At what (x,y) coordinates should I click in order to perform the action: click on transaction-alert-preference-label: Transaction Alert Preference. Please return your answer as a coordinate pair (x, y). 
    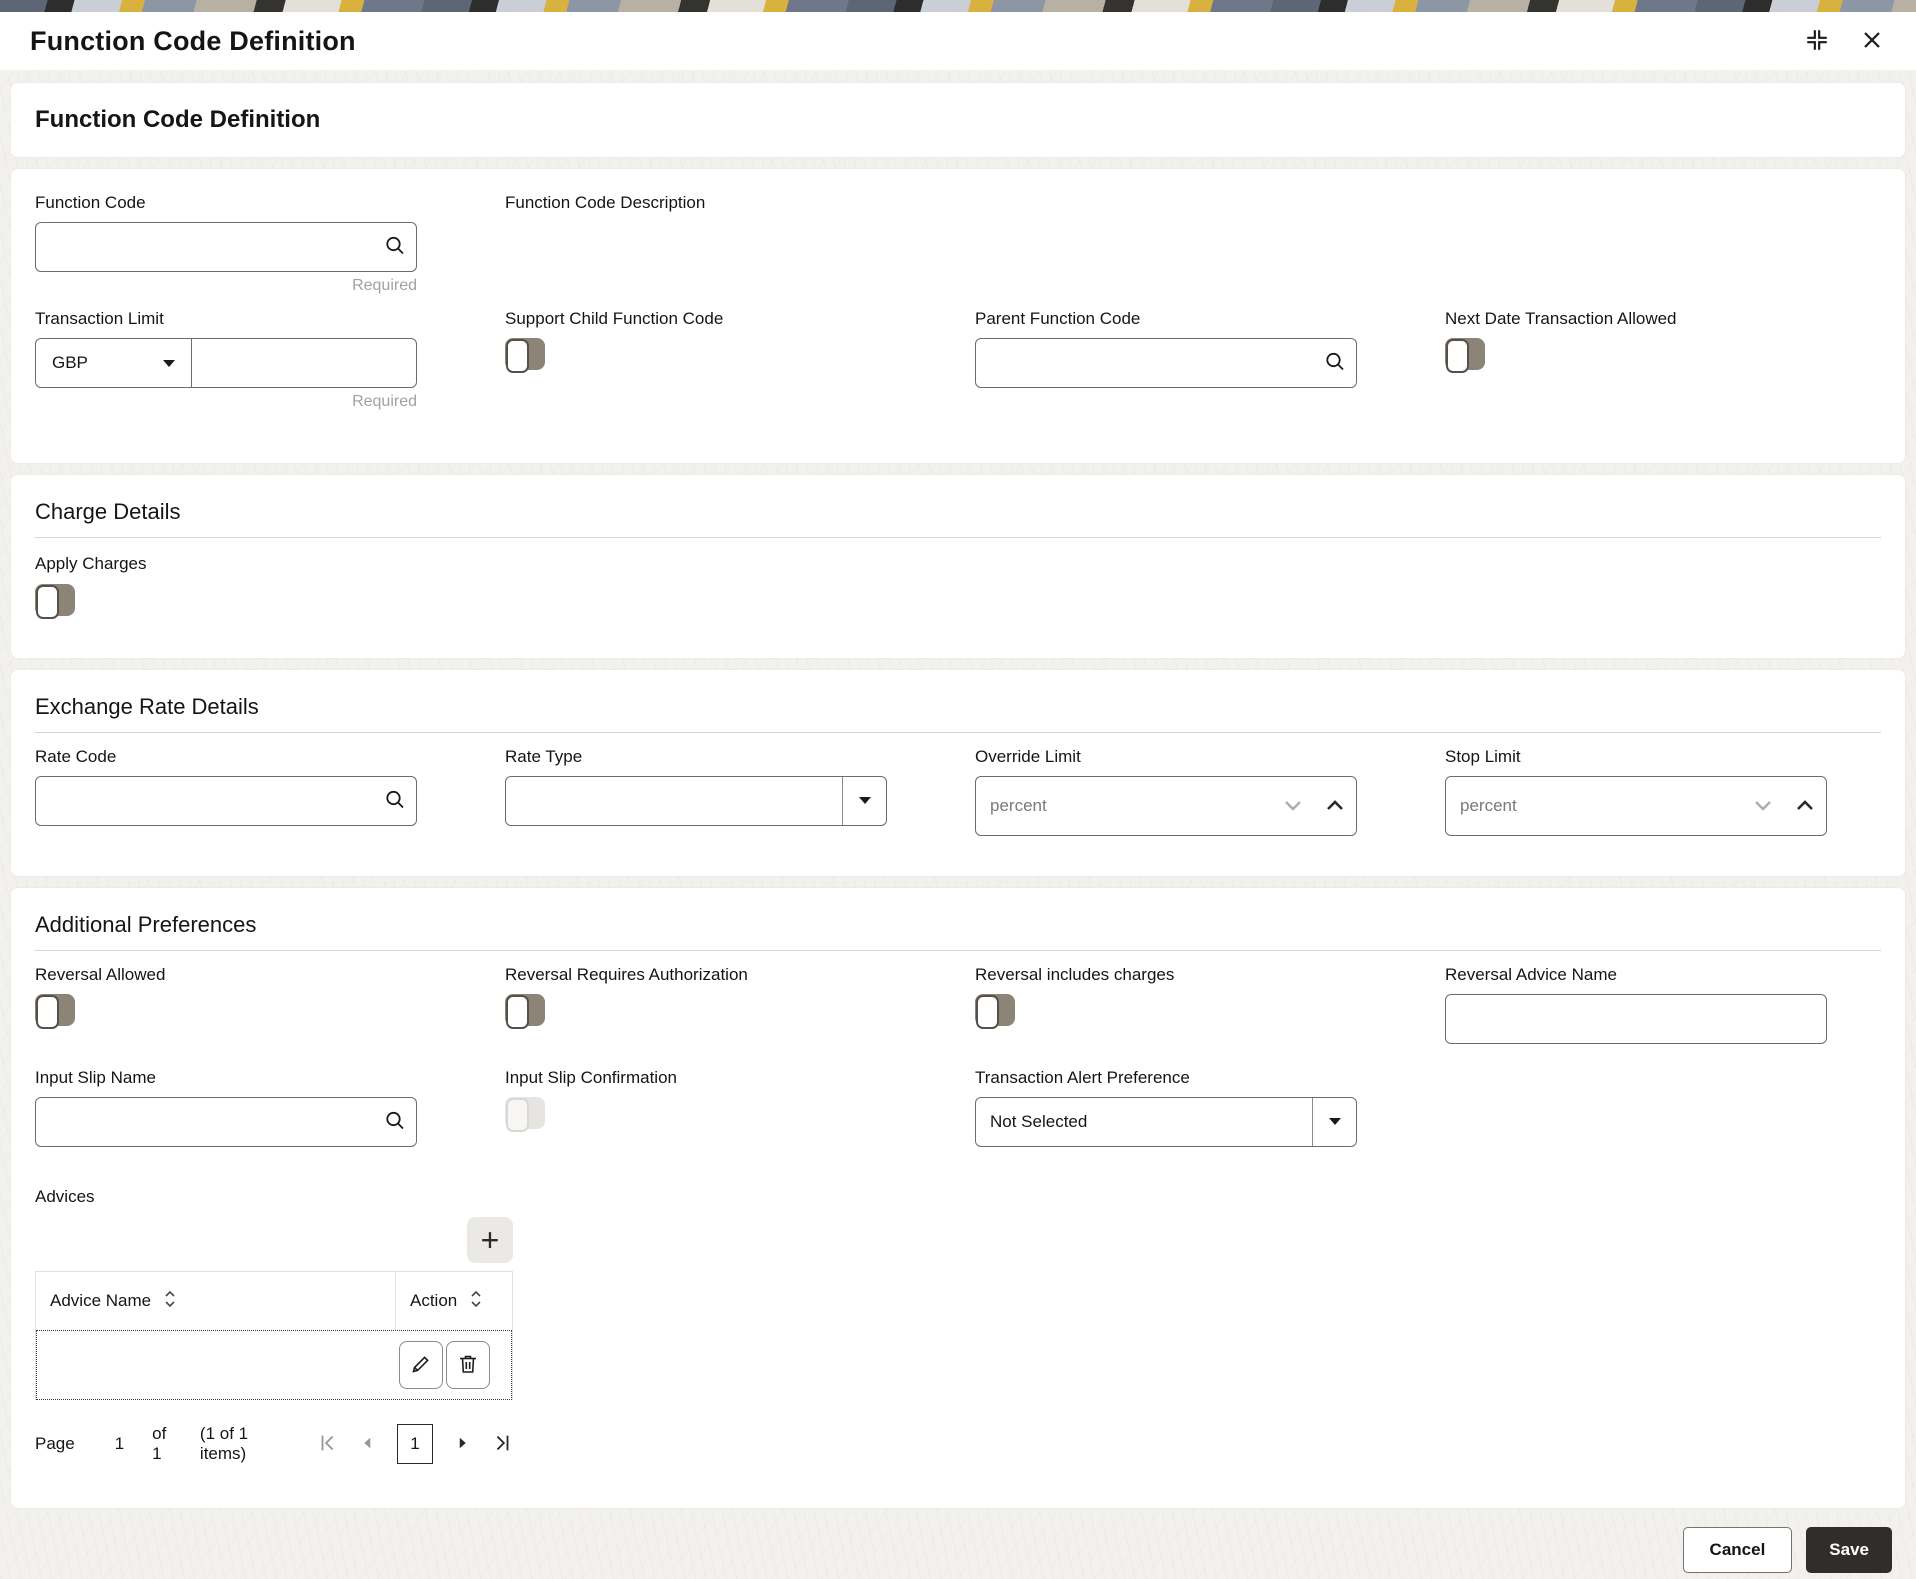
    Looking at the image, I should click on (1082, 1077).